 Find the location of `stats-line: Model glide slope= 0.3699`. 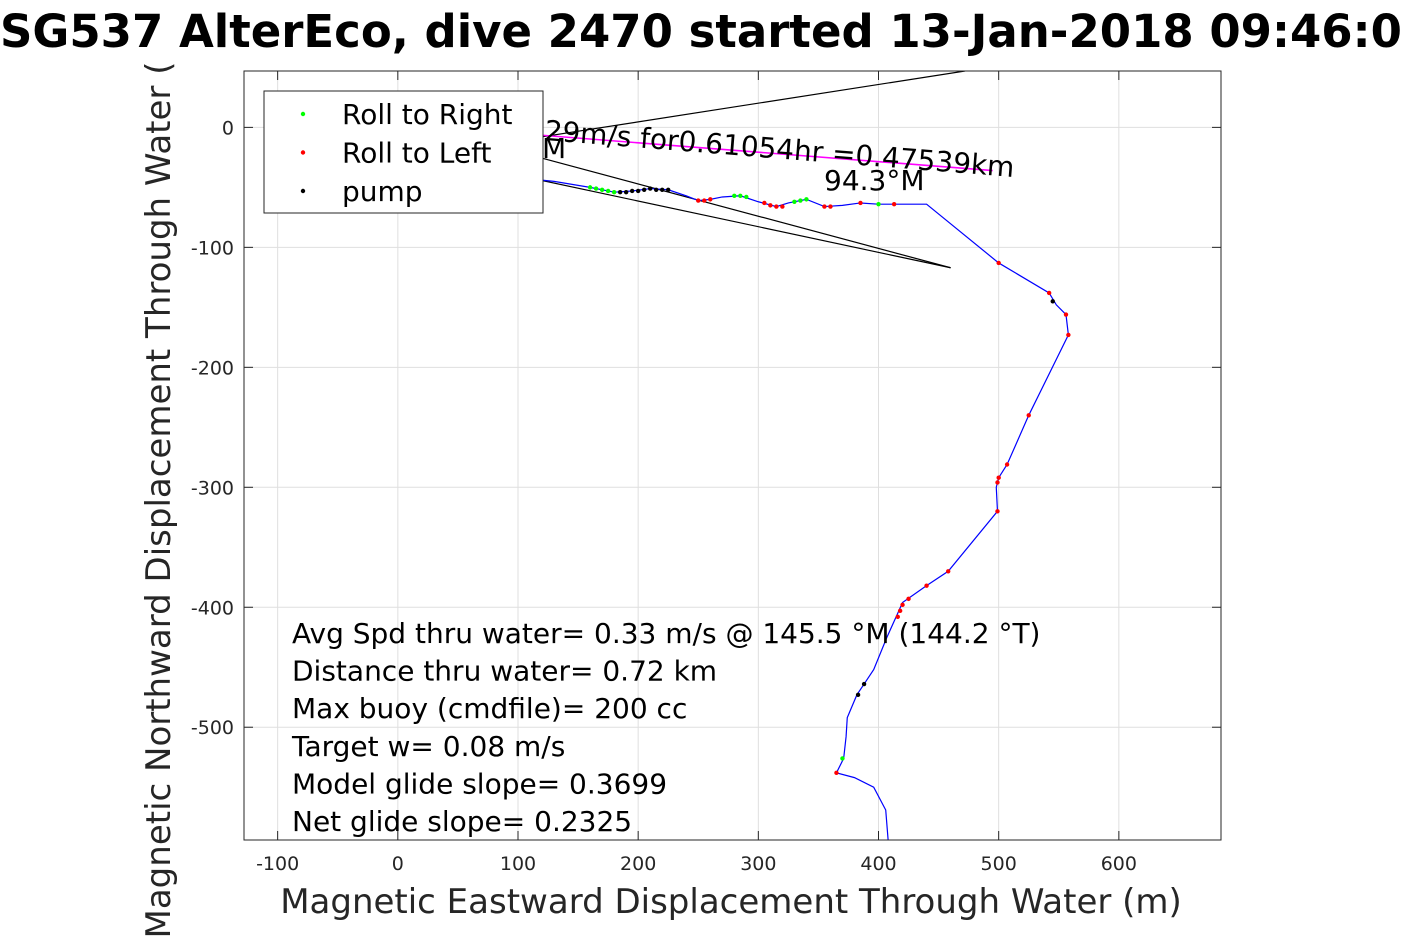

stats-line: Model glide slope= 0.3699 is located at coordinates (479, 783).